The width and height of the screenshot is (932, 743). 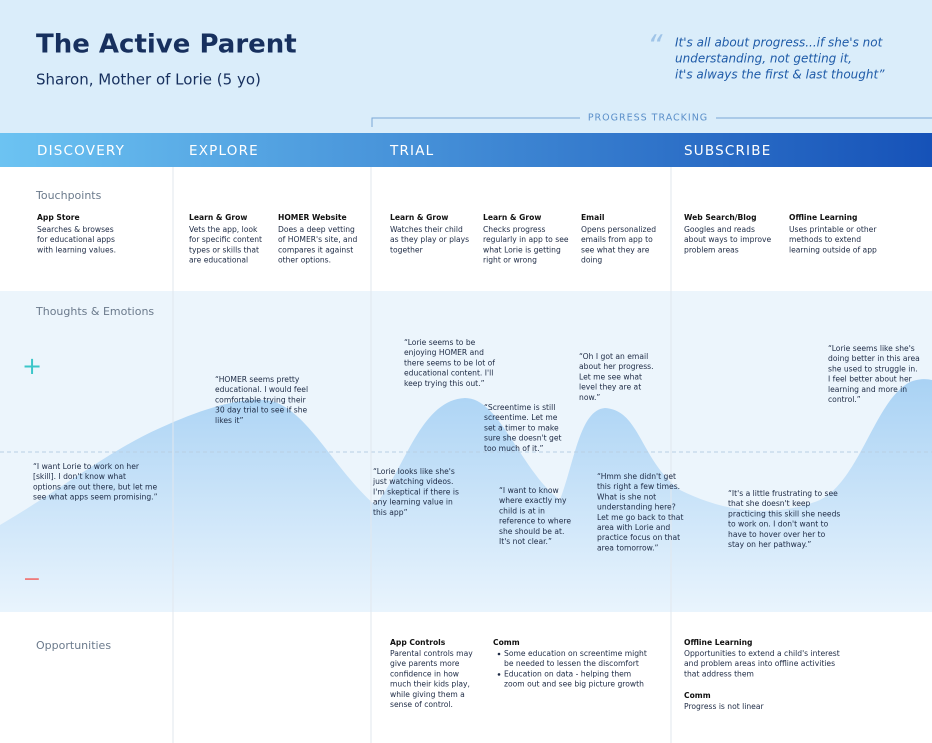 What do you see at coordinates (697, 695) in the screenshot?
I see `opportunity-title: Comm` at bounding box center [697, 695].